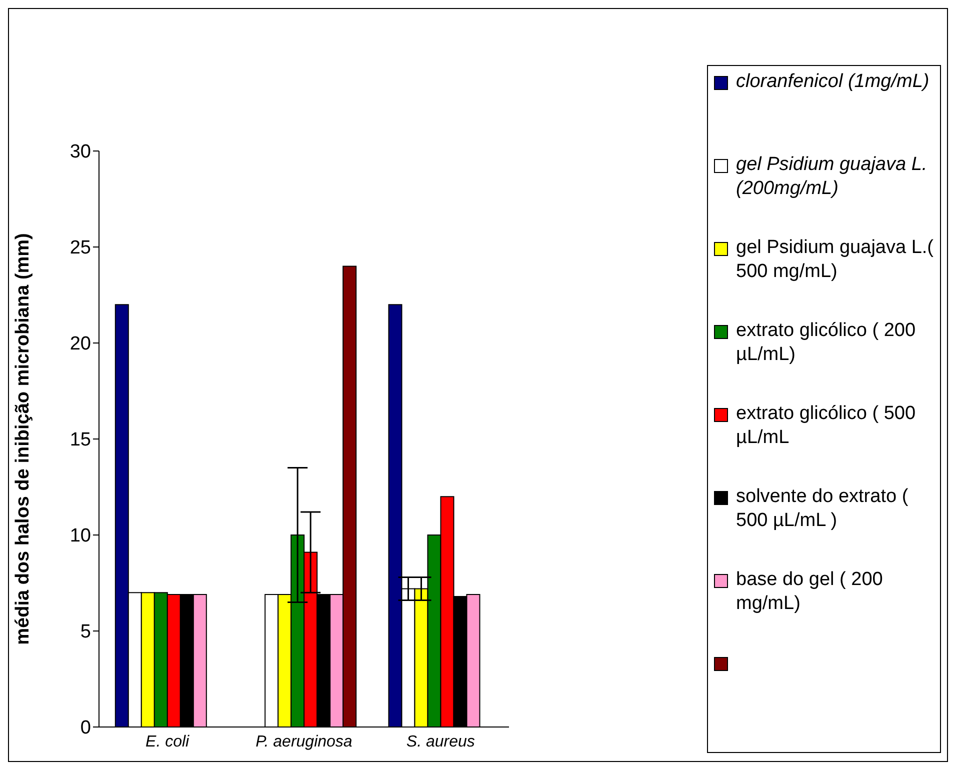 This screenshot has height=770, width=956. Describe the element at coordinates (440, 741) in the screenshot. I see `x-tick-label: S. aureus` at that location.